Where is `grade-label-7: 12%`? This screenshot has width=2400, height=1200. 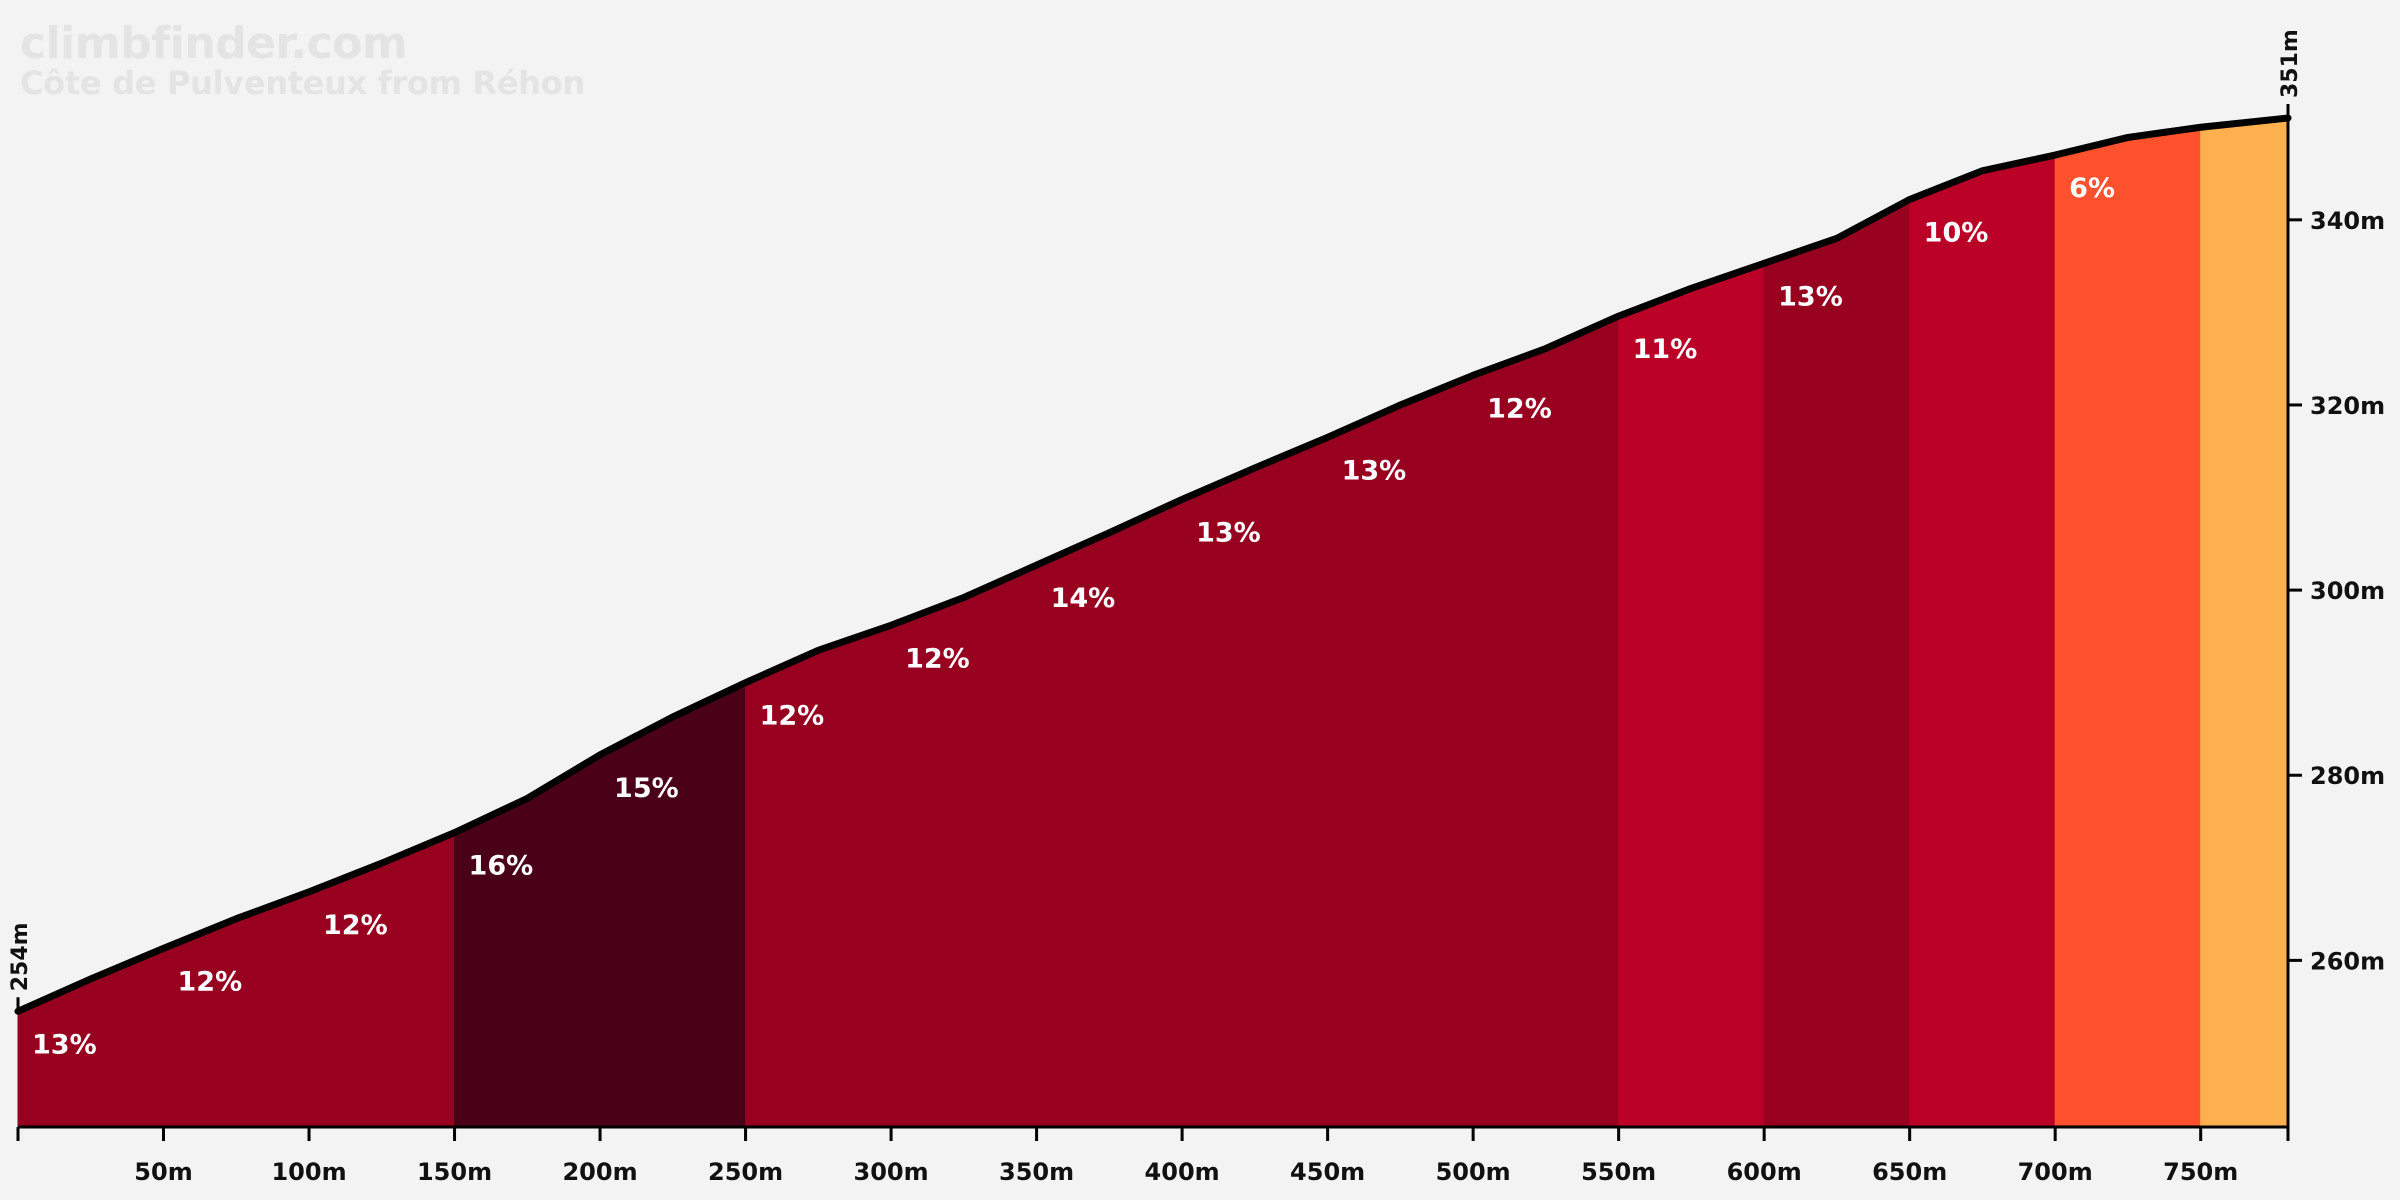 grade-label-7: 12% is located at coordinates (937, 658).